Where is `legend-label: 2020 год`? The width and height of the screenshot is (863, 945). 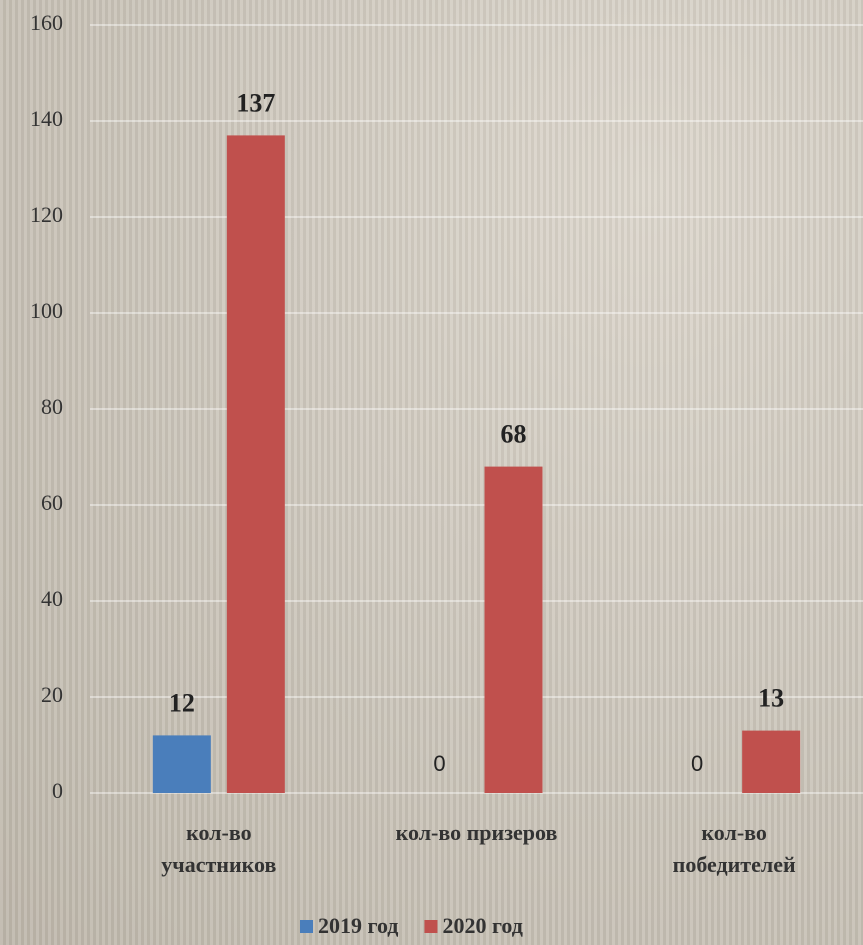 legend-label: 2020 год is located at coordinates (482, 925).